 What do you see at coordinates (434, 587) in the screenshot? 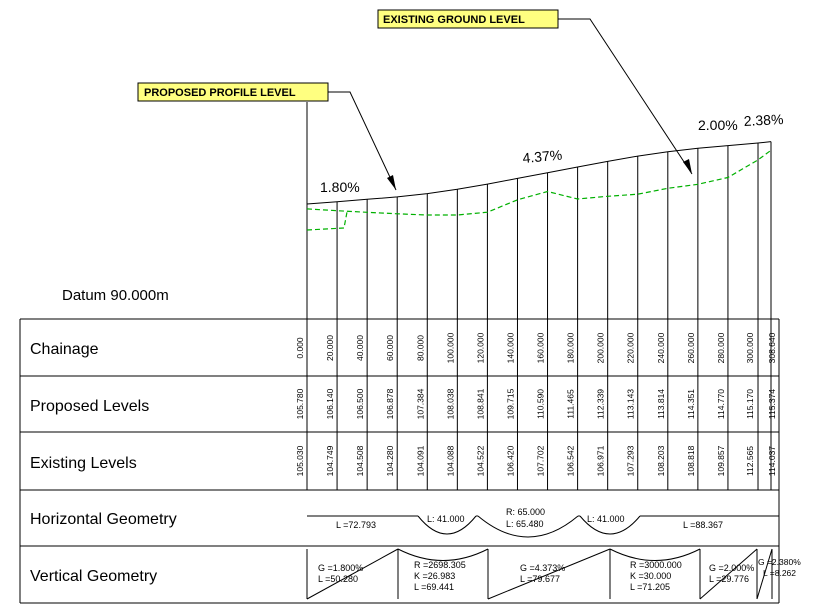
I see `vg-length-crest-1: L =69.441` at bounding box center [434, 587].